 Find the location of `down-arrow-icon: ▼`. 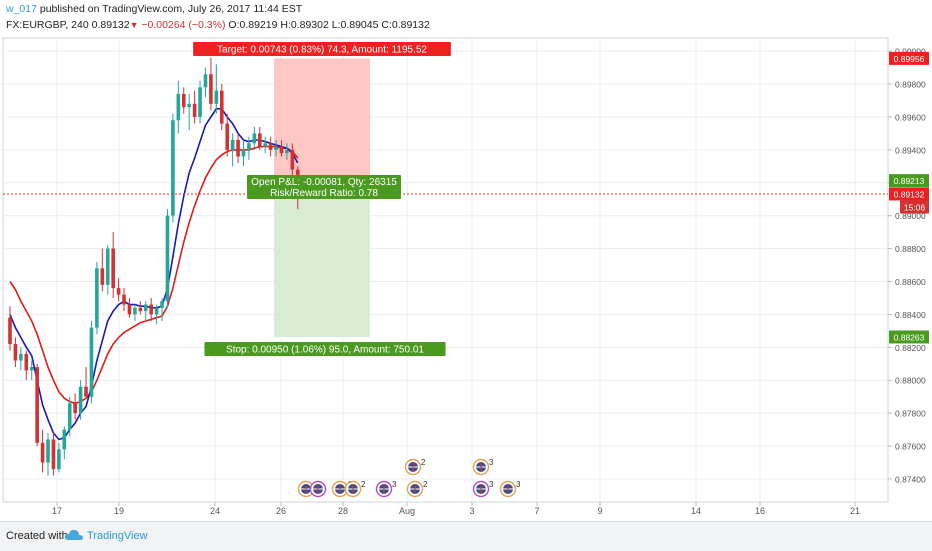

down-arrow-icon: ▼ is located at coordinates (134, 25).